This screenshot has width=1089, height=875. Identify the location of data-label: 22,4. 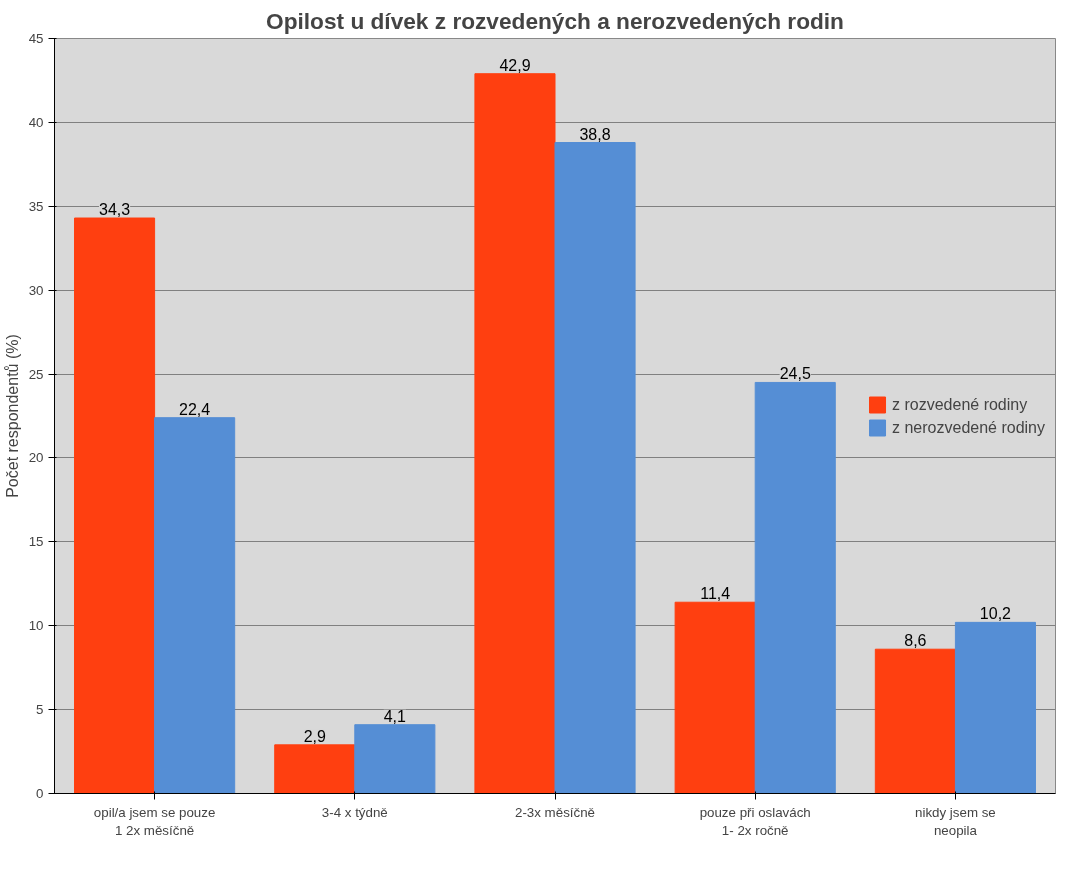
(195, 409).